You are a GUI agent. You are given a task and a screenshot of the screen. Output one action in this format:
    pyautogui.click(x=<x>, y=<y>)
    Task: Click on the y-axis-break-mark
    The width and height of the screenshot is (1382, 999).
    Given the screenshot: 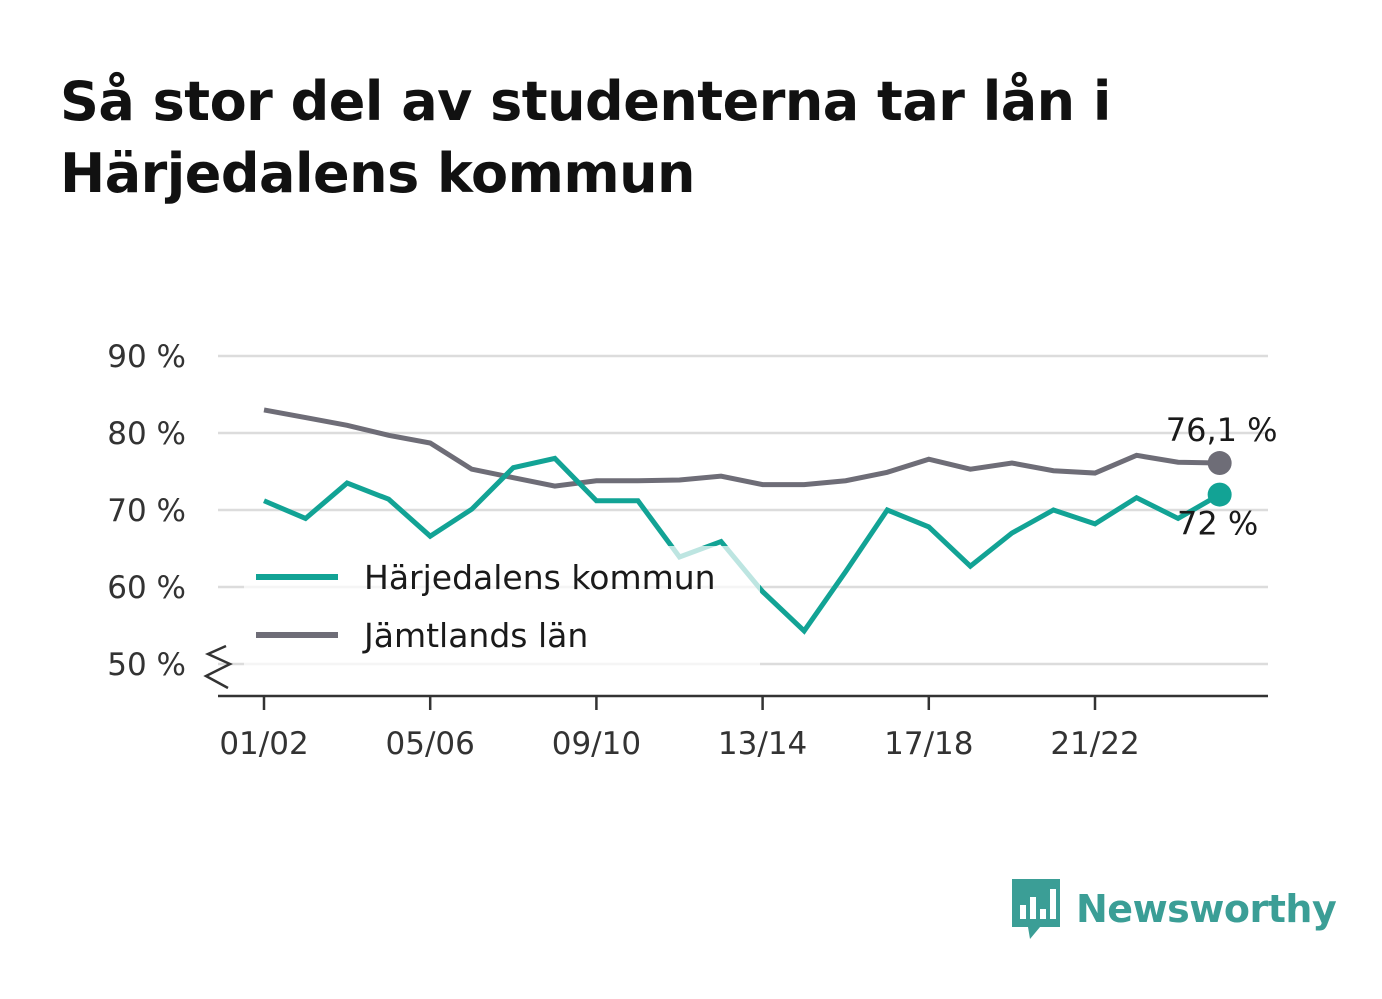 What is the action you would take?
    pyautogui.click(x=218, y=667)
    